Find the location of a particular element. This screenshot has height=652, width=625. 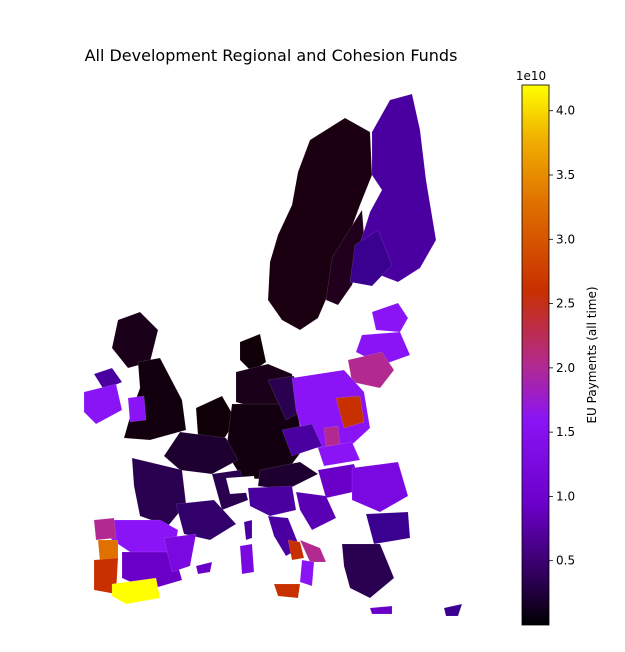

region-finland-south is located at coordinates (371, 258).